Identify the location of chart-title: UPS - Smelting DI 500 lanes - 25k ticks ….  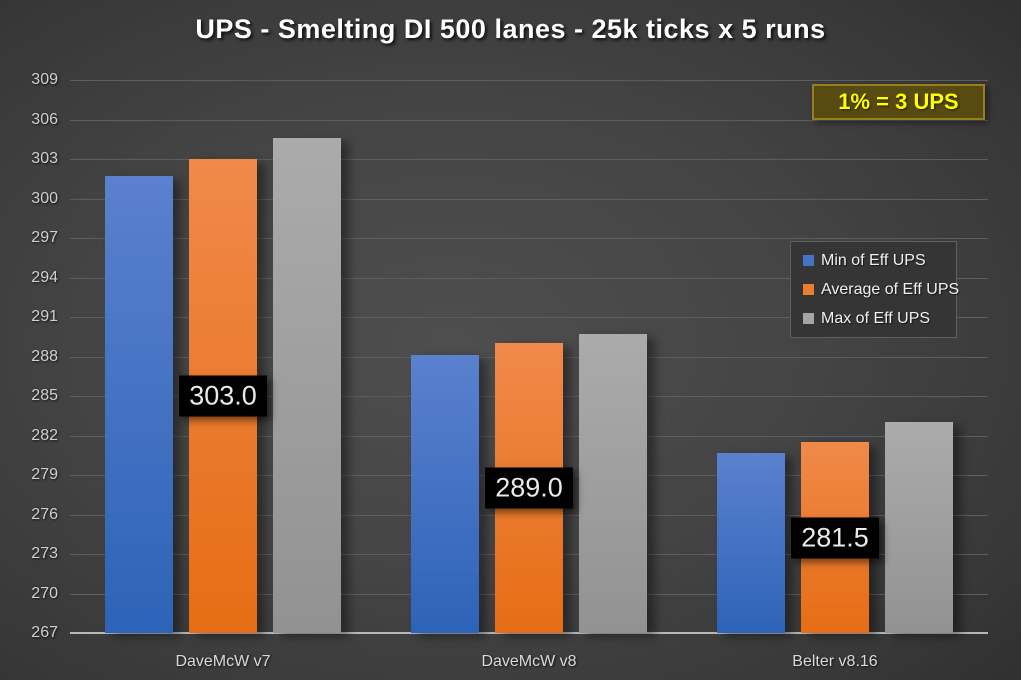
(510, 29).